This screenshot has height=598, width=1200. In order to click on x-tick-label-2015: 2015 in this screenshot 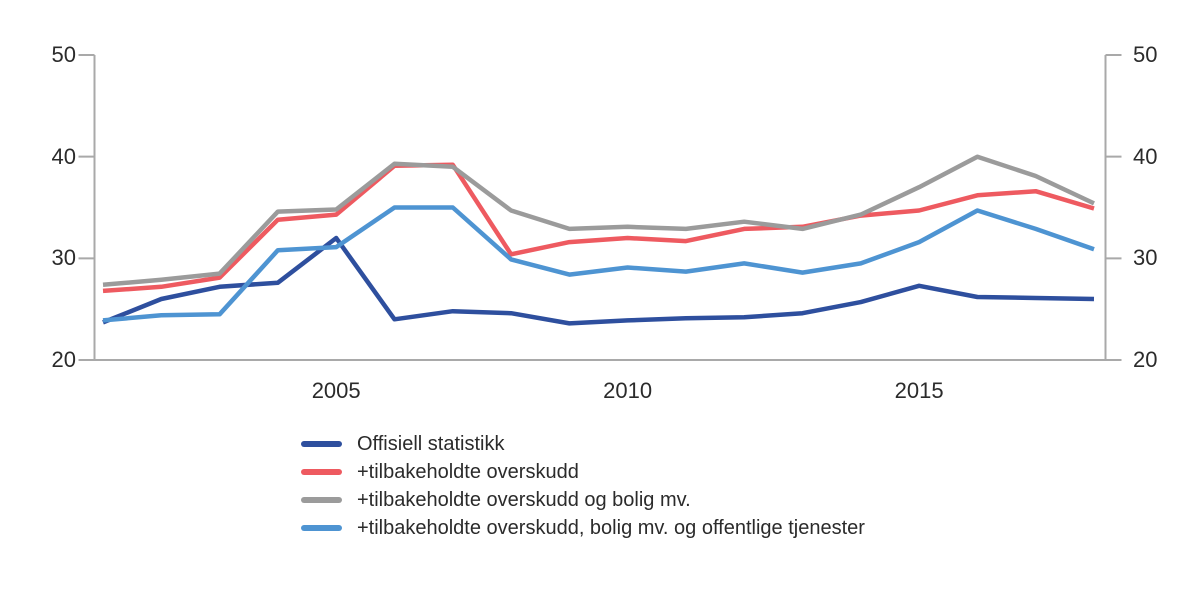, I will do `click(919, 390)`.